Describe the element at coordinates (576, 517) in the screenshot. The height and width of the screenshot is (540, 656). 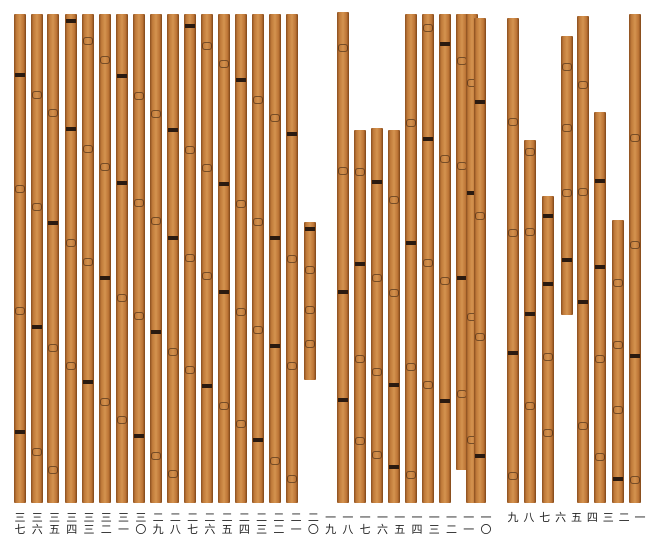
I see `slip-number: 五` at that location.